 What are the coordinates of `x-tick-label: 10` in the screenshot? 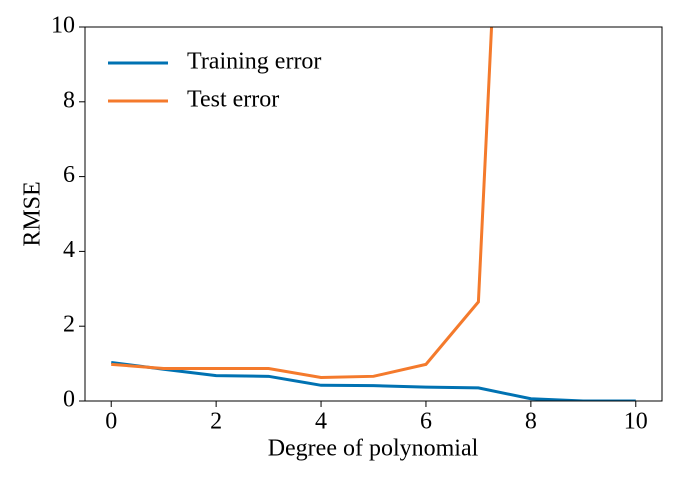 It's located at (636, 422).